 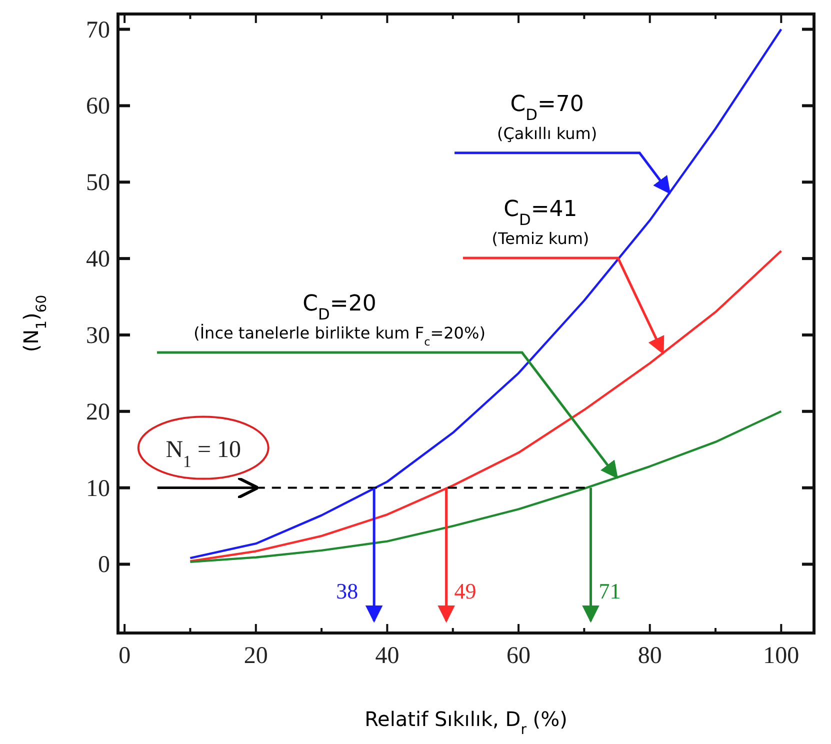 I want to click on y-tick-label: 30, so click(x=98, y=335).